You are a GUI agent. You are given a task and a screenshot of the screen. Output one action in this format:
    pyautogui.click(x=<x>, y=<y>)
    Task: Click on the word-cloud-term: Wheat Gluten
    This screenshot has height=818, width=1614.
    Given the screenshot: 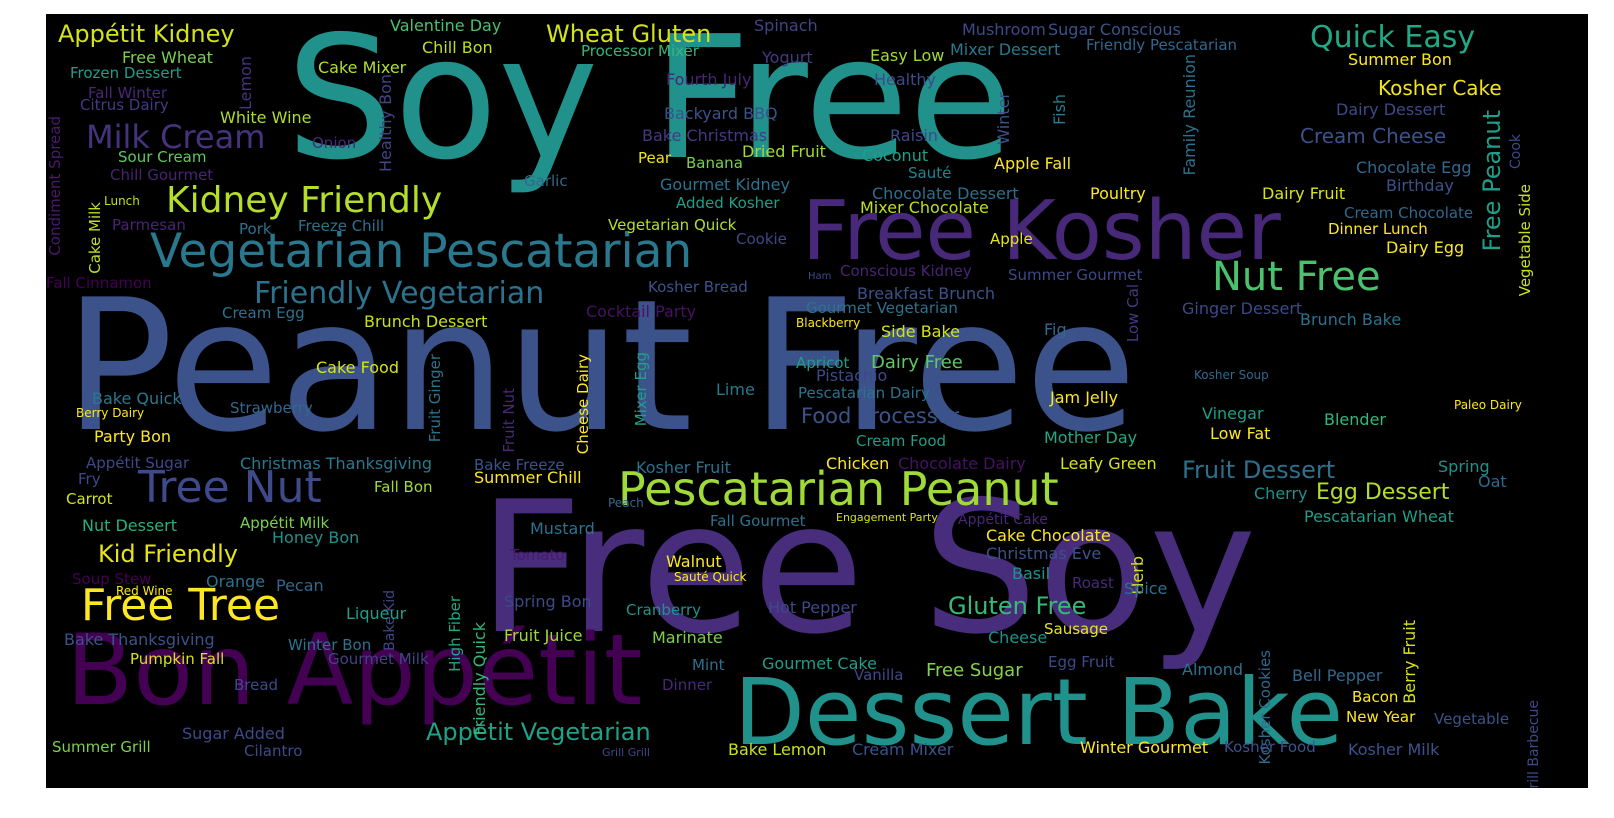 What is the action you would take?
    pyautogui.click(x=628, y=34)
    